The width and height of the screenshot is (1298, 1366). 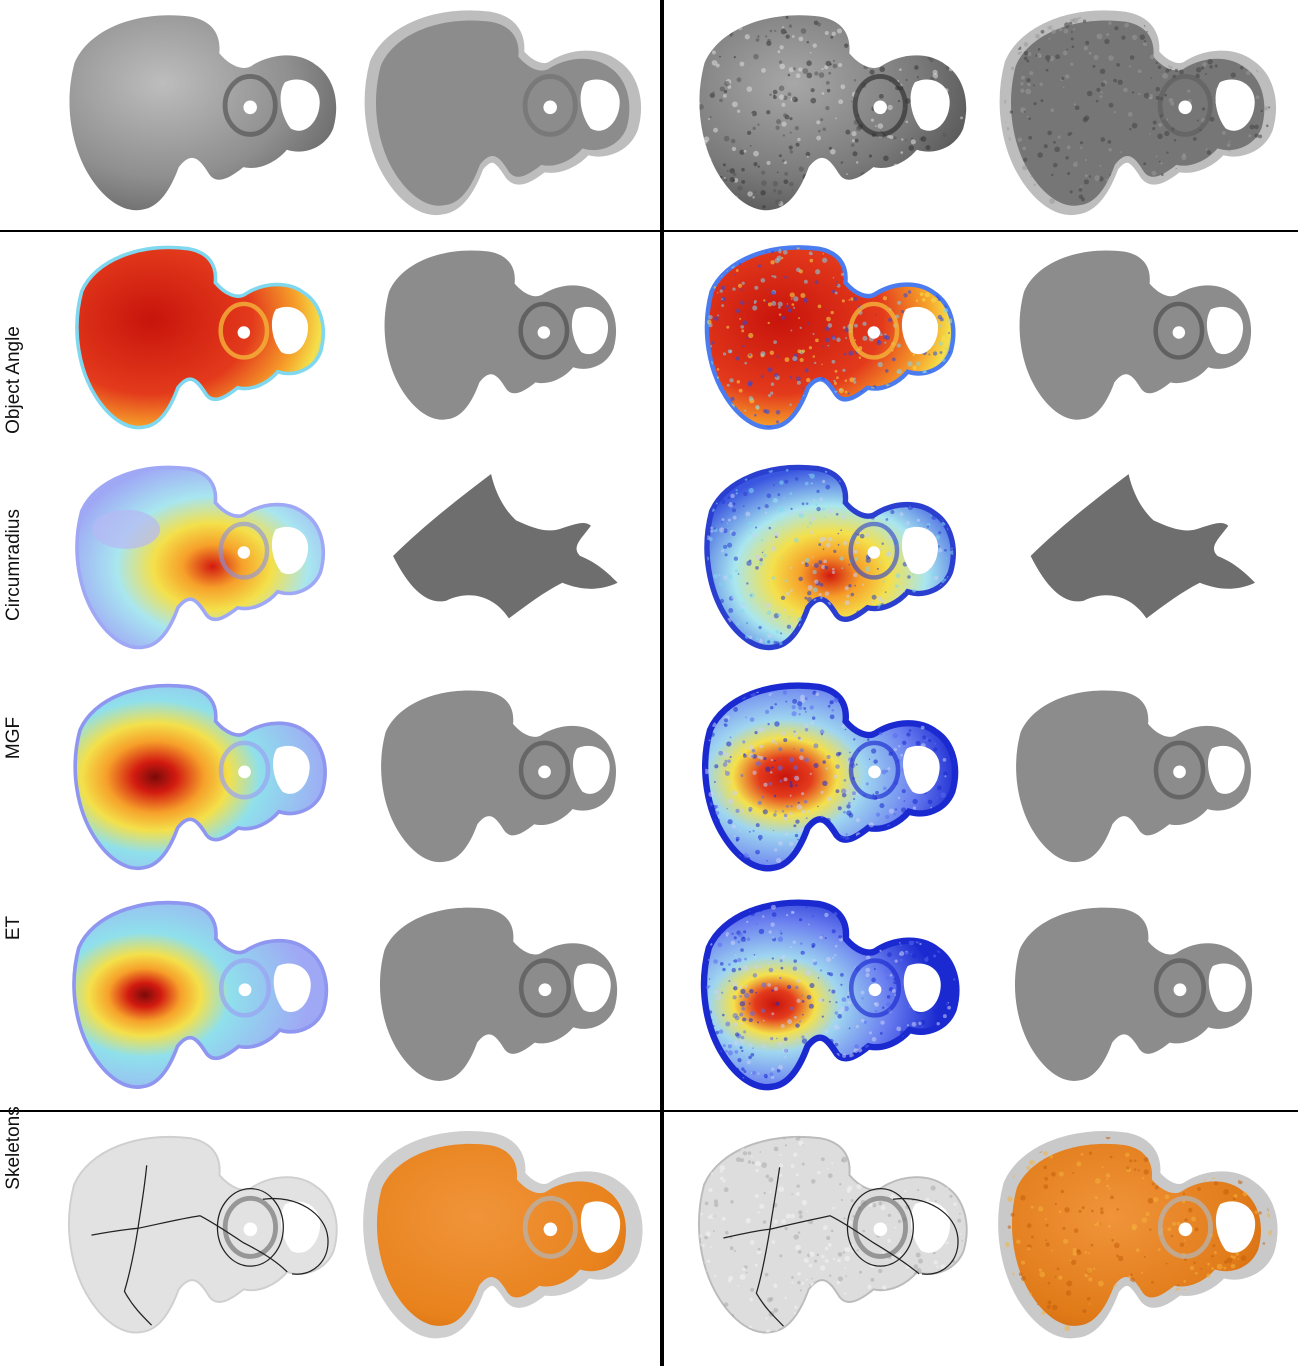 What do you see at coordinates (649, 231) in the screenshot?
I see `horizontal-divider-top` at bounding box center [649, 231].